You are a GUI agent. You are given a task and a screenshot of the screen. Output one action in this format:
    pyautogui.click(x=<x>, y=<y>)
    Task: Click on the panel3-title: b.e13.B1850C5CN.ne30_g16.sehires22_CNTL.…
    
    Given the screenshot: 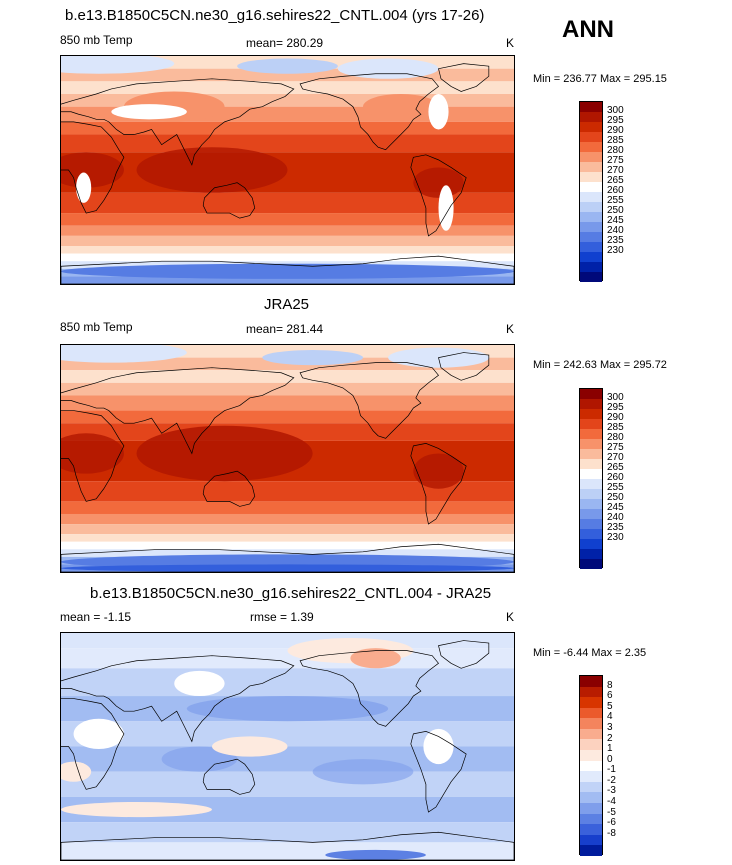 What is the action you would take?
    pyautogui.click(x=291, y=593)
    